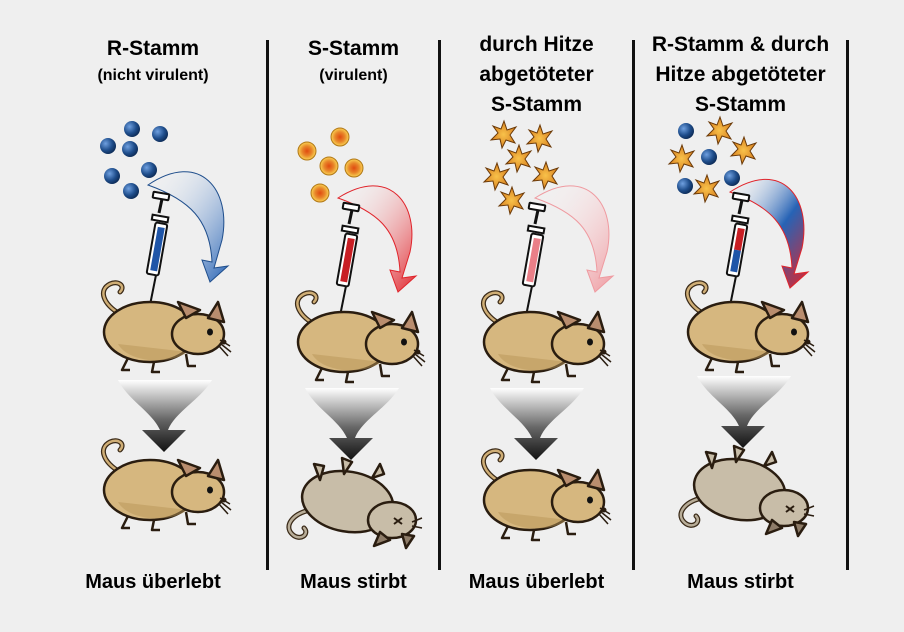  What do you see at coordinates (353, 48) in the screenshot?
I see `strain-name: S-Stamm` at bounding box center [353, 48].